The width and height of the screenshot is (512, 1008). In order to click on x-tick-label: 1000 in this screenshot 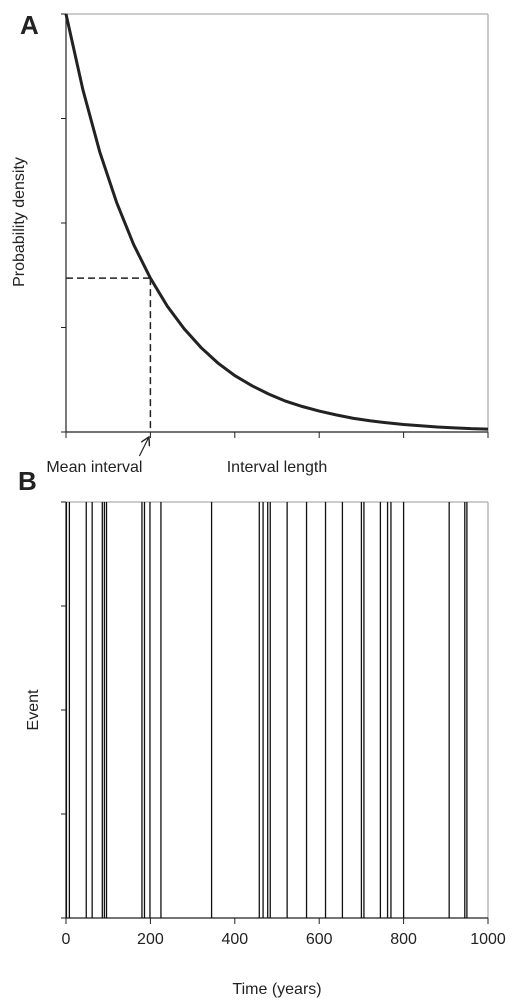, I will do `click(488, 939)`.